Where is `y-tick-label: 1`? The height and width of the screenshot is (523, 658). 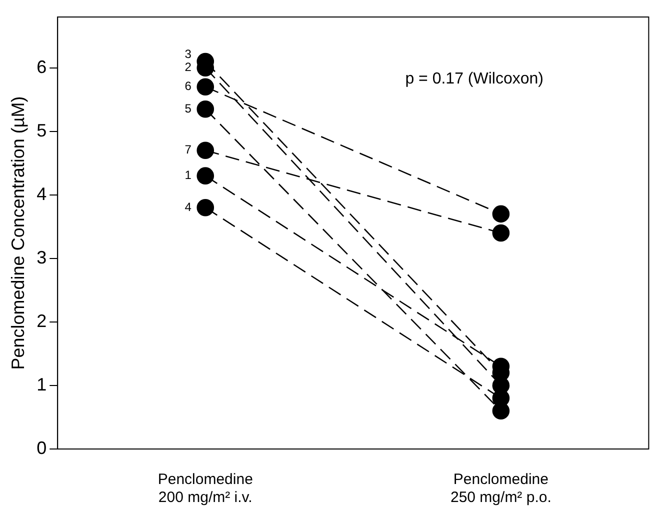
y-tick-label: 1 is located at coordinates (41, 384).